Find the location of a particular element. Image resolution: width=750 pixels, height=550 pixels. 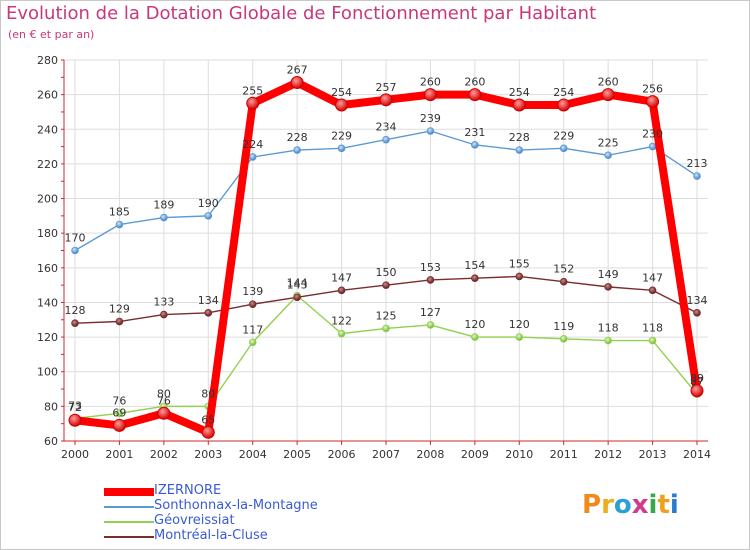

x-tick-label: 2012 is located at coordinates (608, 454).